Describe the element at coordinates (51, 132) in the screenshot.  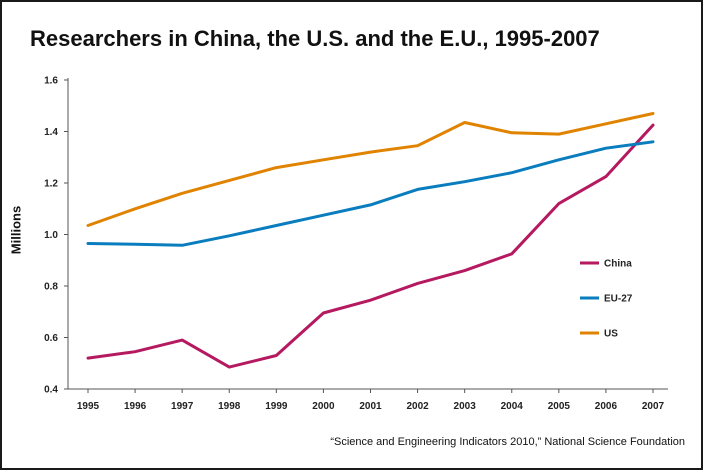
I see `y-tick-label: 1.4` at that location.